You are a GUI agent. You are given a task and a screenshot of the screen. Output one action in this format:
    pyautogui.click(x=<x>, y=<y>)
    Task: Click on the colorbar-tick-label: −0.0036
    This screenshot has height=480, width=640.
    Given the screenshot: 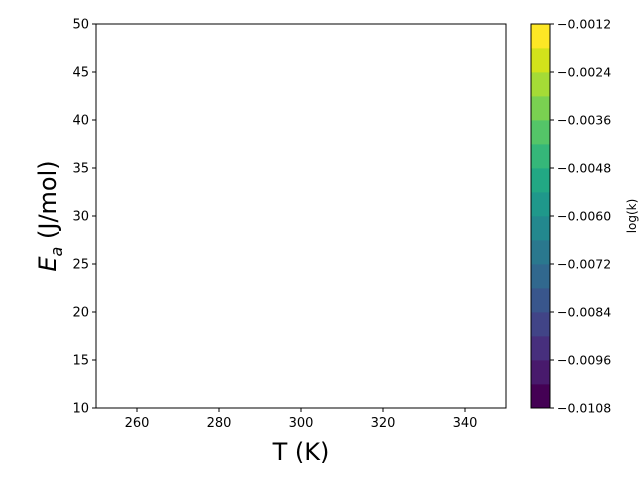 What is the action you would take?
    pyautogui.click(x=584, y=120)
    